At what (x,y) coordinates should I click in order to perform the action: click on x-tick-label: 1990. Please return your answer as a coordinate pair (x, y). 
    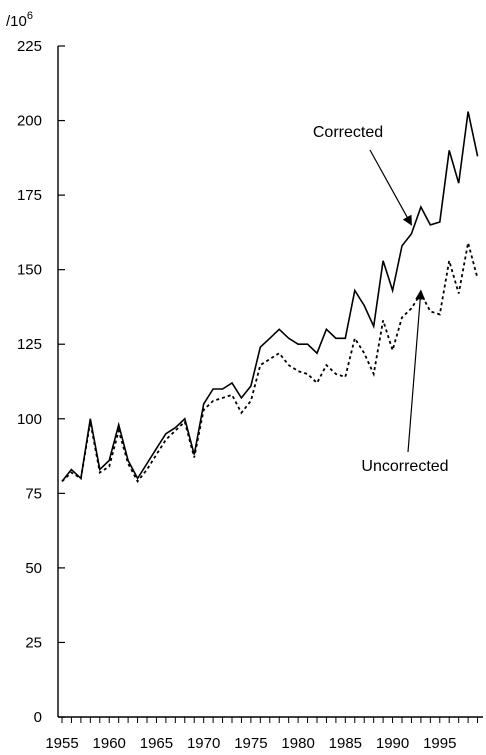
    Looking at the image, I should click on (392, 743).